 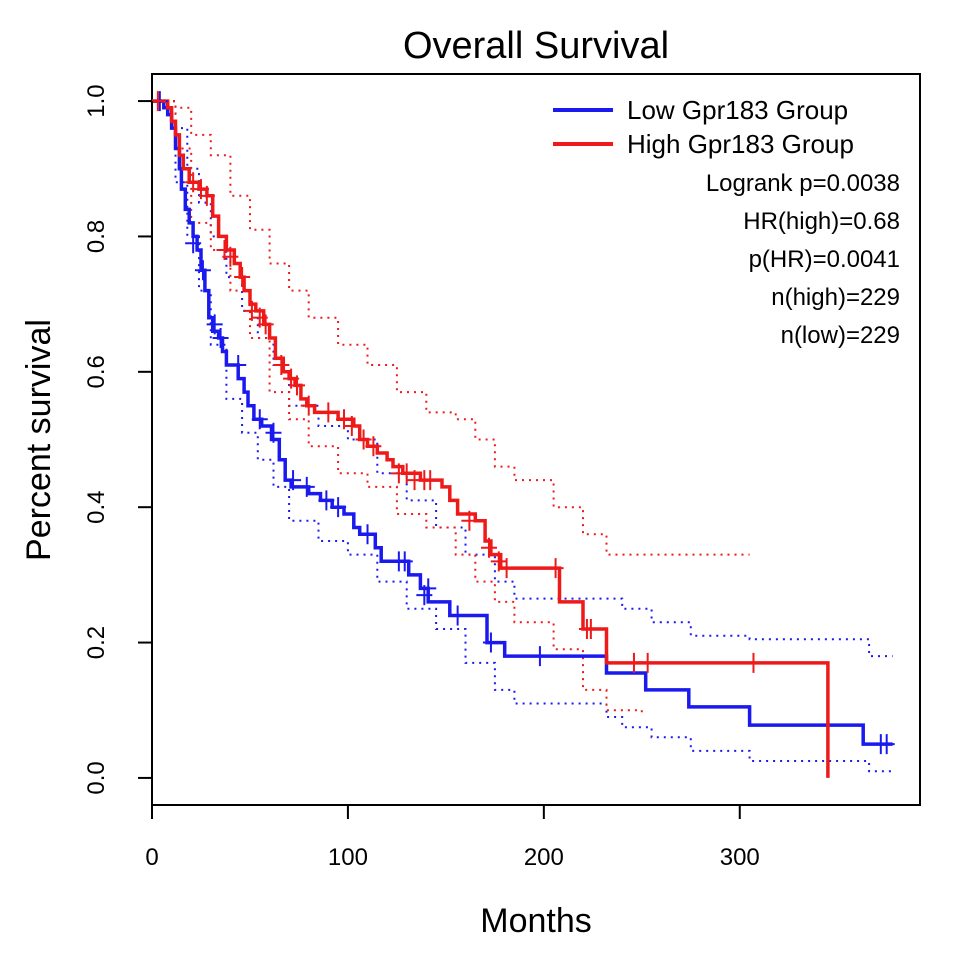 I want to click on stat-annotation: n(high)=229, so click(x=835, y=297).